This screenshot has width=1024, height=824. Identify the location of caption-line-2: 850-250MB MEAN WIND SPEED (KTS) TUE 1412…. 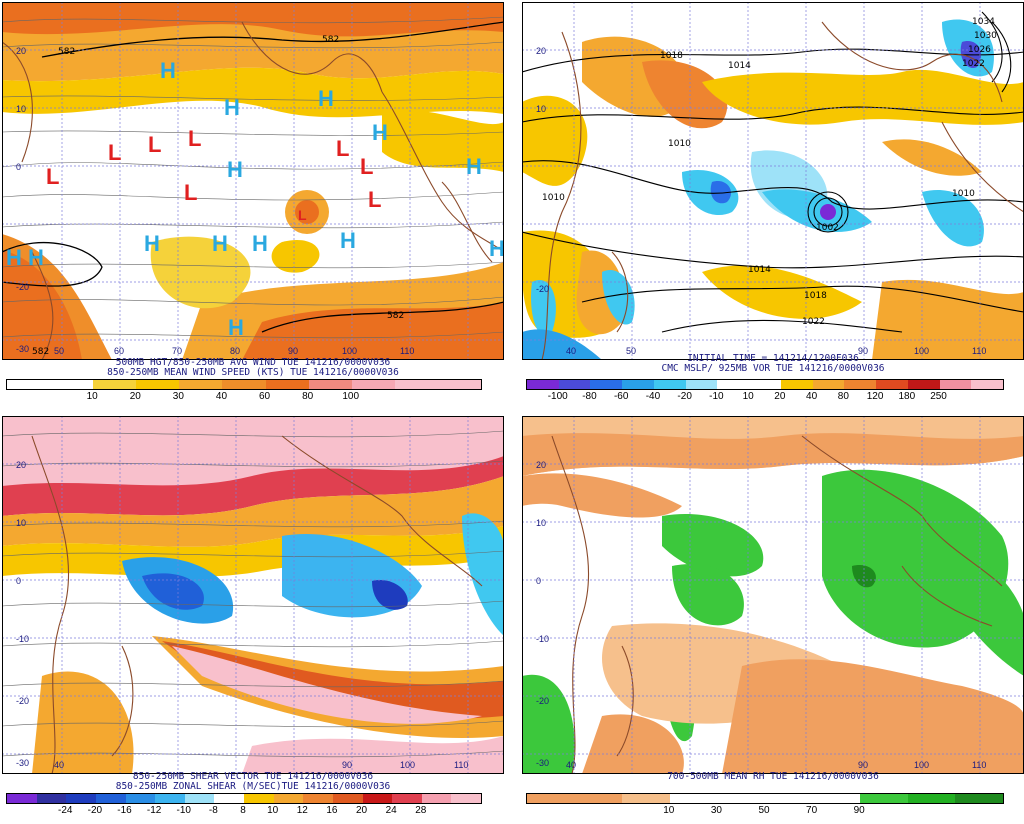
(253, 372).